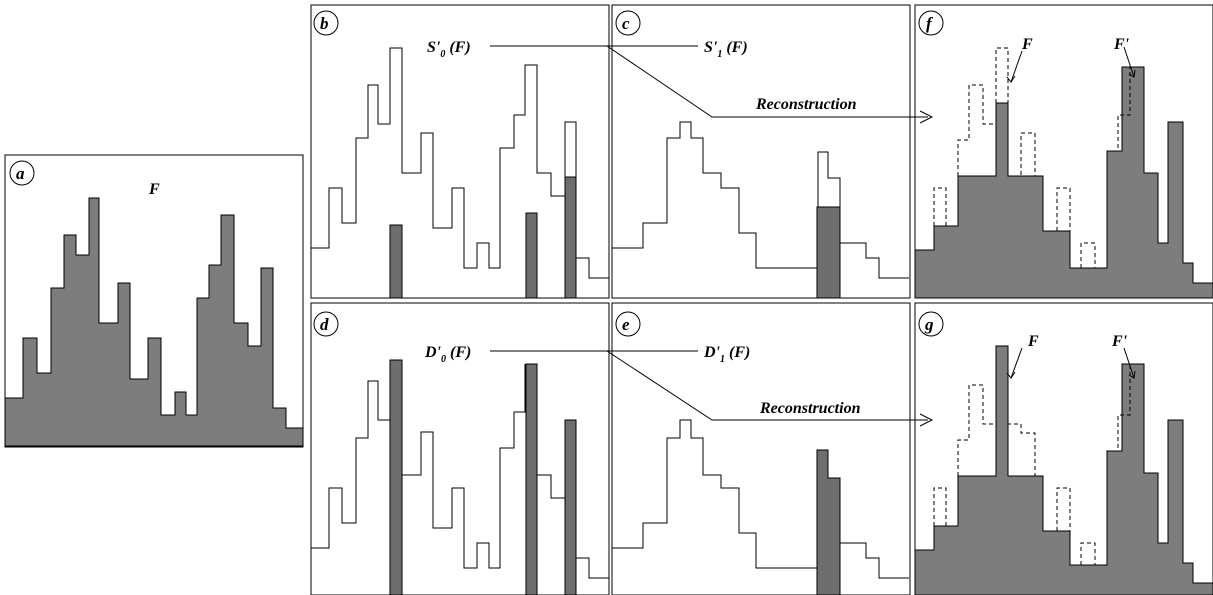 The image size is (1213, 595). I want to click on signal-c, so click(760, 200).